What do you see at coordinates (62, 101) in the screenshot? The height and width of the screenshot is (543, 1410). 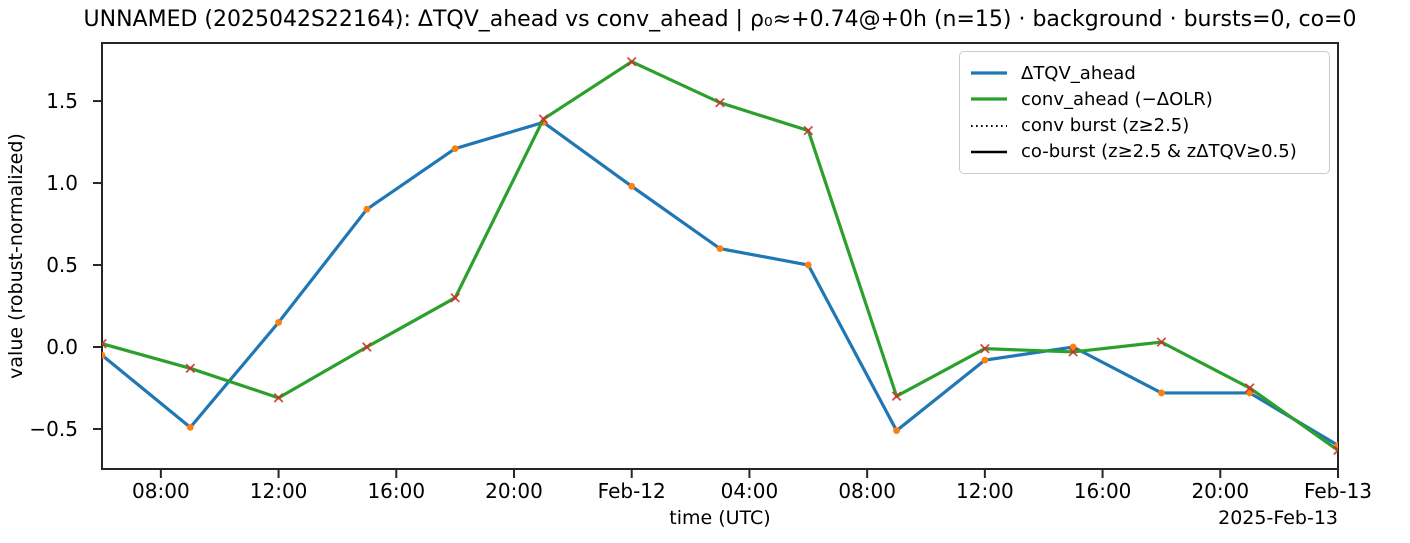 I see `y-tick-label: 1.5` at bounding box center [62, 101].